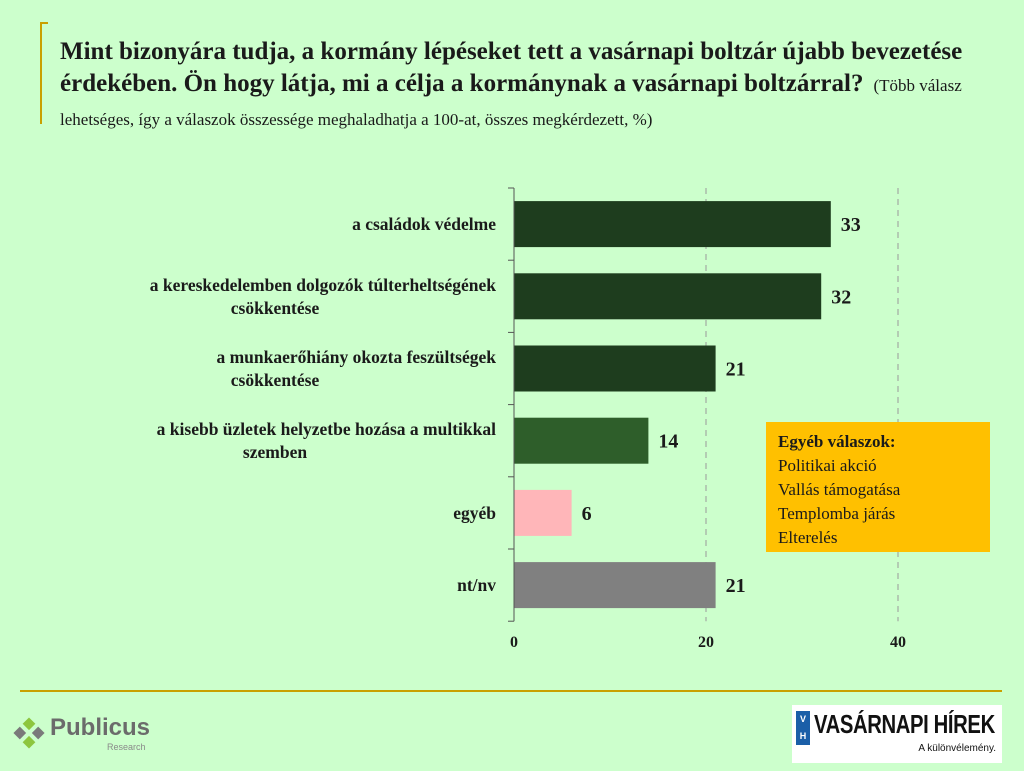 Image resolution: width=1024 pixels, height=771 pixels. What do you see at coordinates (827, 465) in the screenshot?
I see `other-answer-item: Politikai akció` at bounding box center [827, 465].